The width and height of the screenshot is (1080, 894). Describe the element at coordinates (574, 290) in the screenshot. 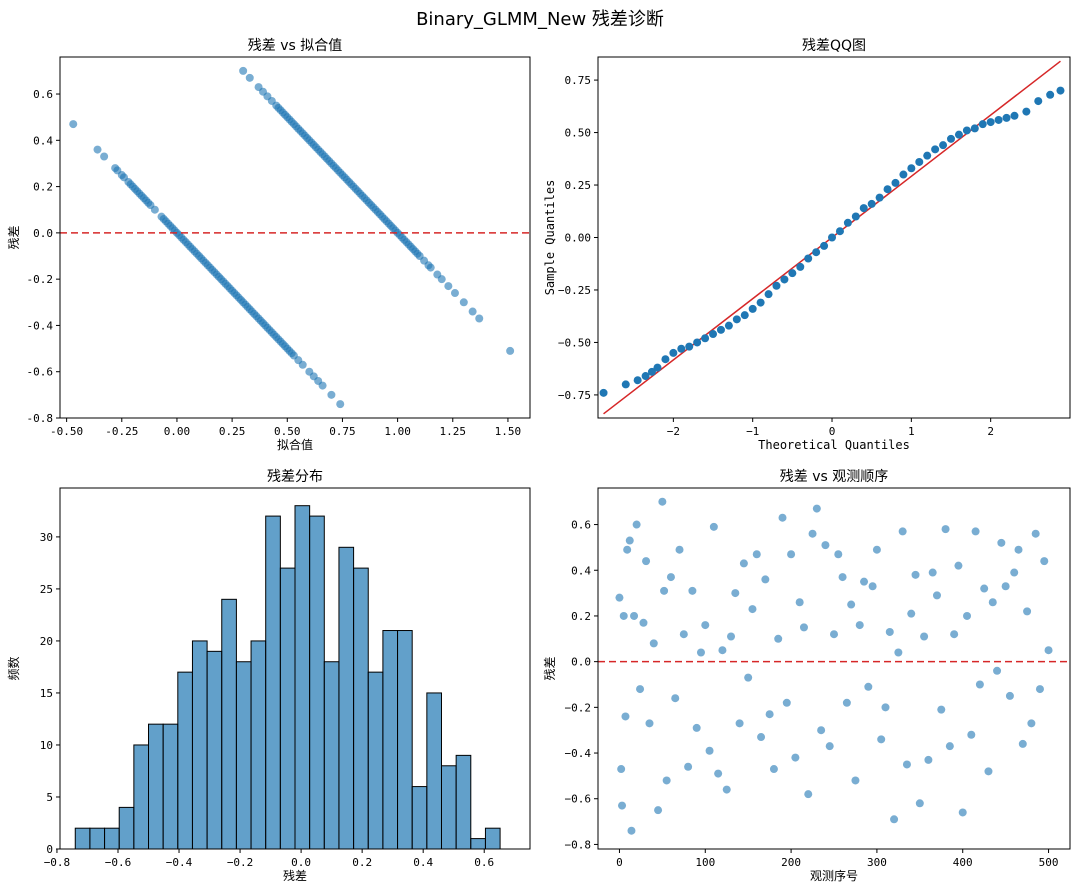

I see `y-tick-label: −0.25` at that location.